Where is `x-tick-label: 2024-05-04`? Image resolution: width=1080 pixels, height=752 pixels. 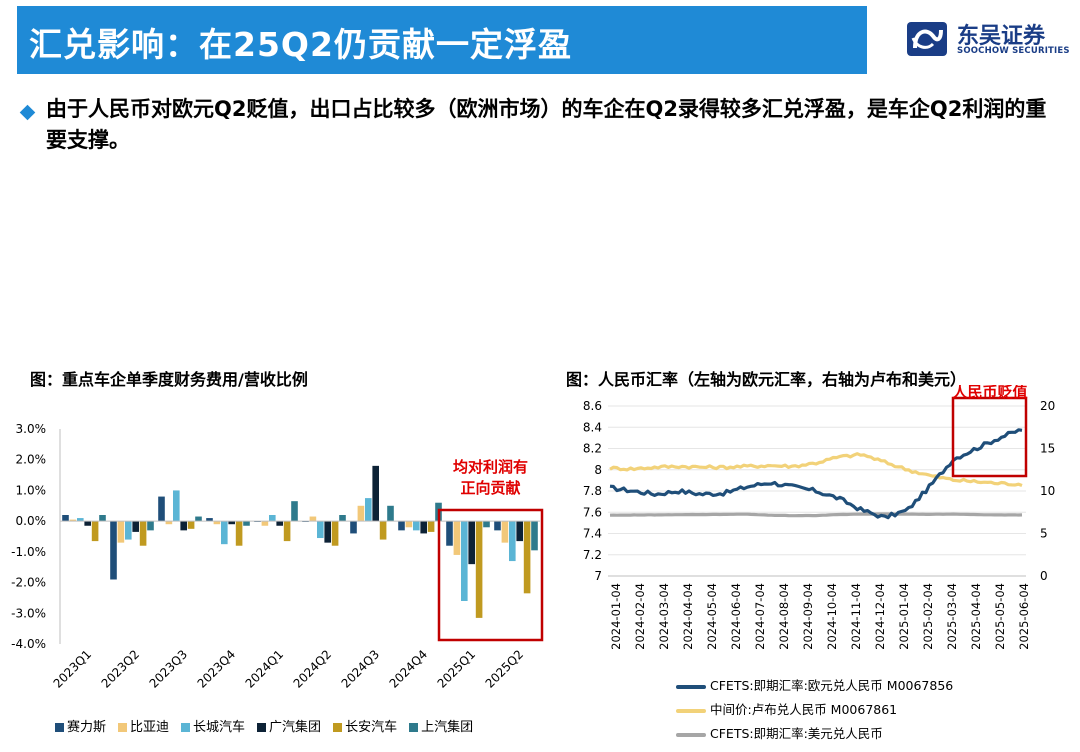 x-tick-label: 2024-05-04 is located at coordinates (712, 616).